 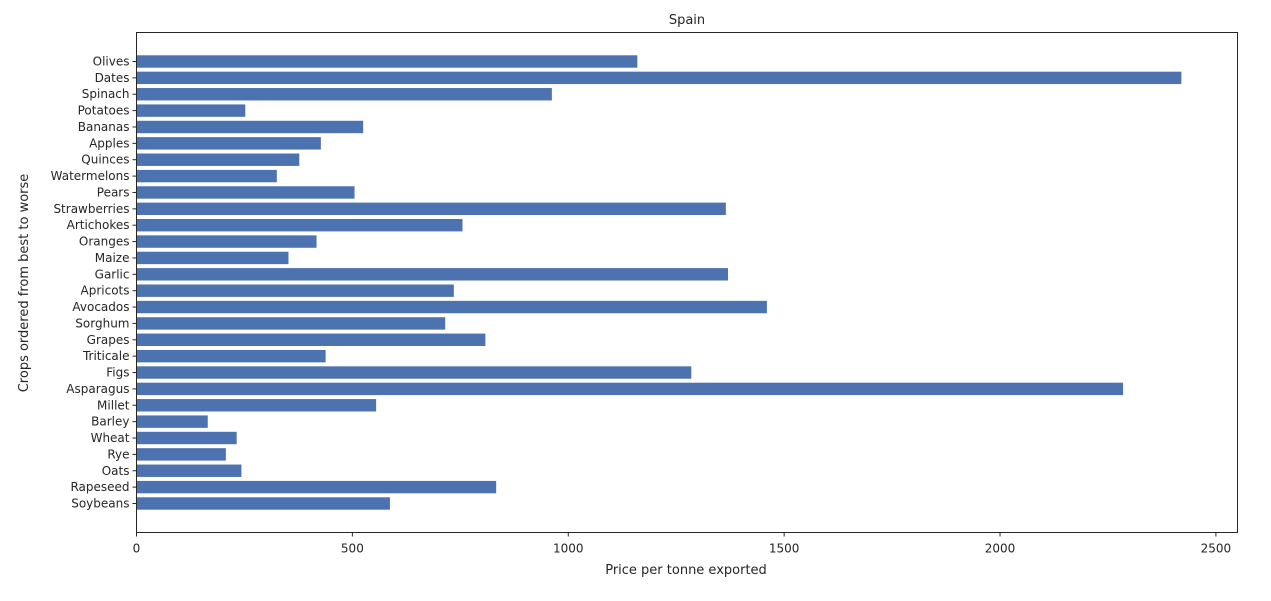 What do you see at coordinates (98, 225) in the screenshot?
I see `y-tick-label: Artichokes` at bounding box center [98, 225].